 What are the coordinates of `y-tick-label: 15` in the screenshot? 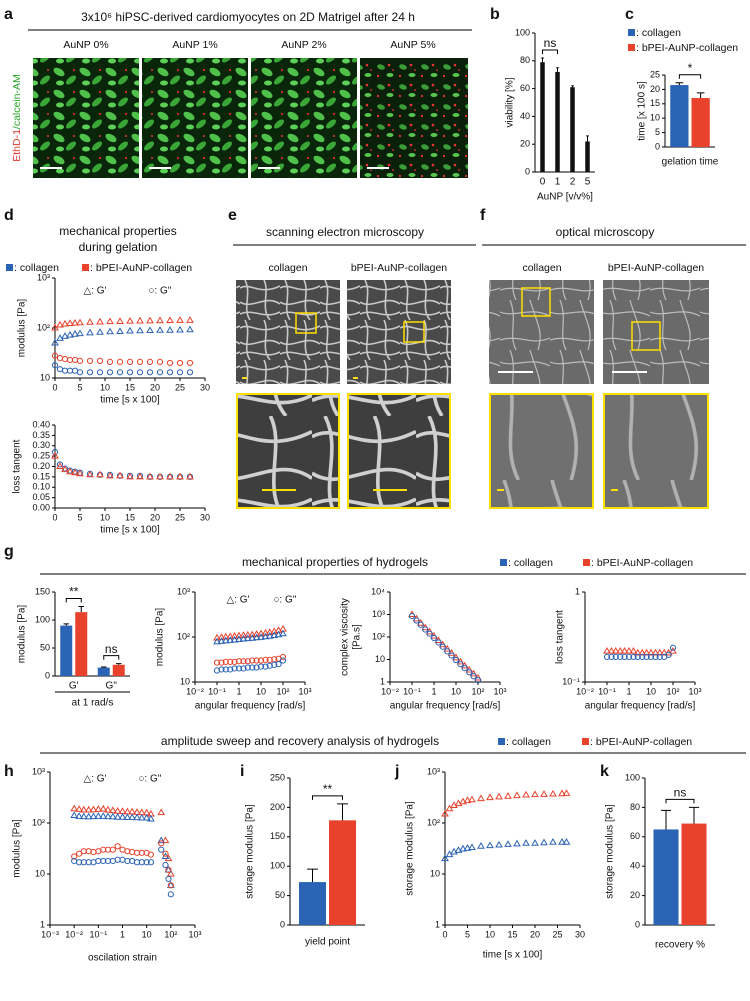 It's located at (655, 103).